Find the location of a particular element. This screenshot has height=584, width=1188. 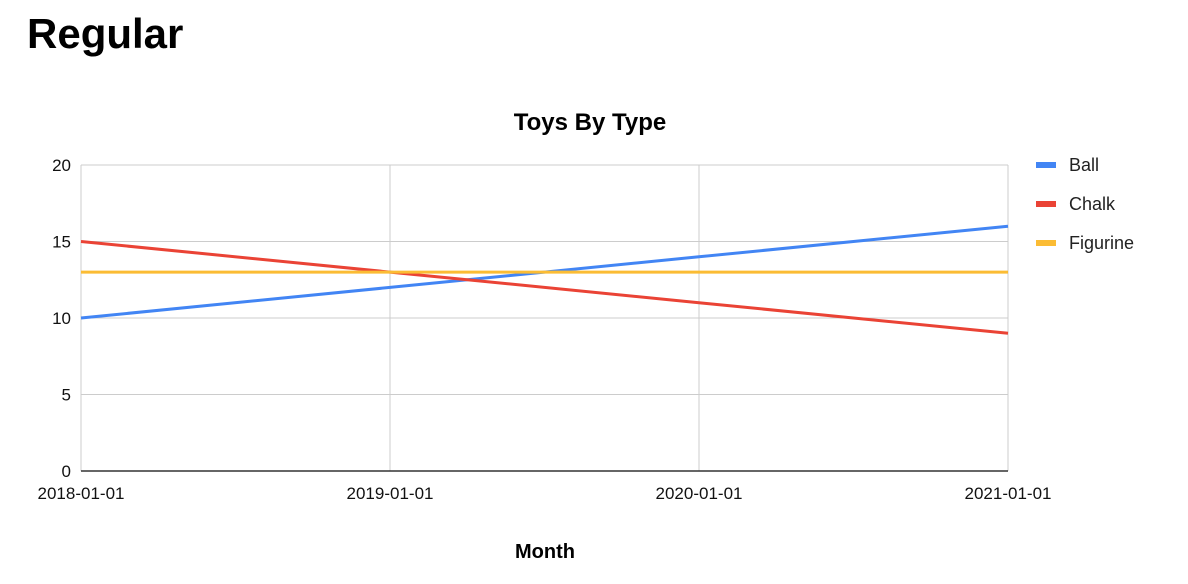

legend-label-figurine: Figurine is located at coordinates (1101, 243).